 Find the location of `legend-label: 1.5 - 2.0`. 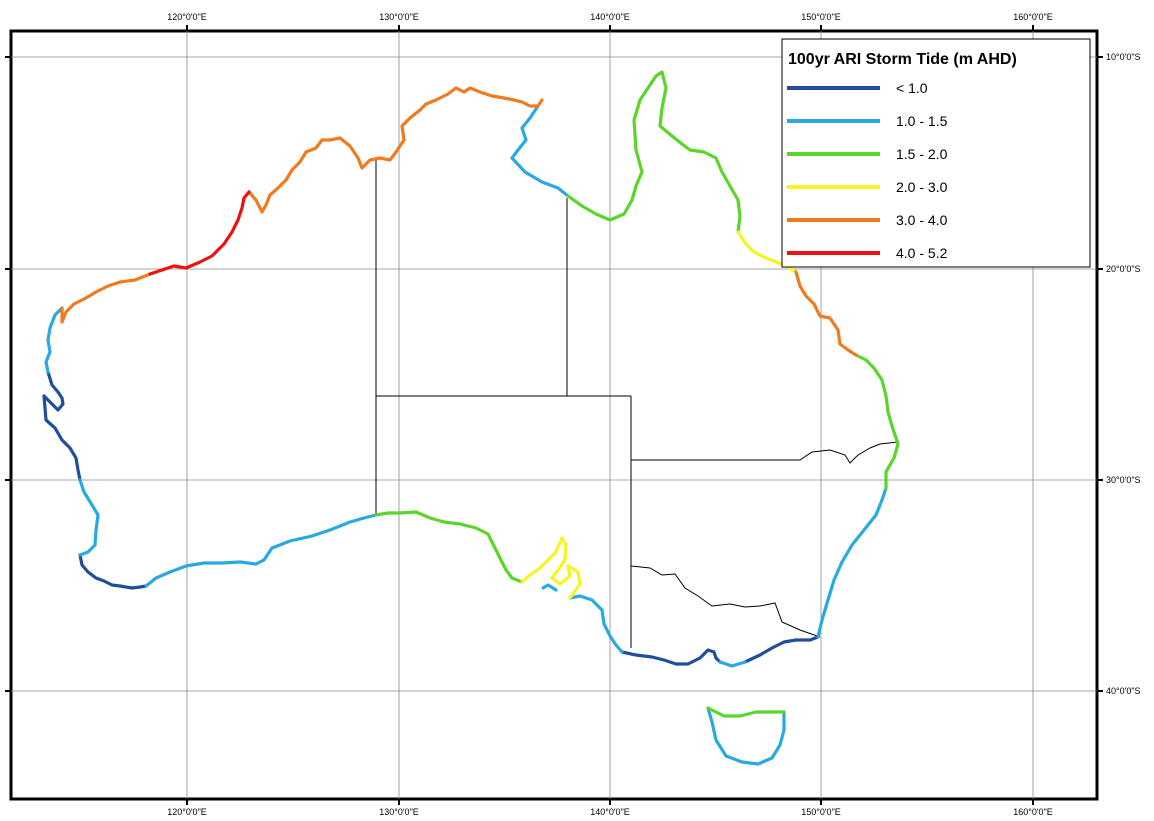

legend-label: 1.5 - 2.0 is located at coordinates (922, 154).